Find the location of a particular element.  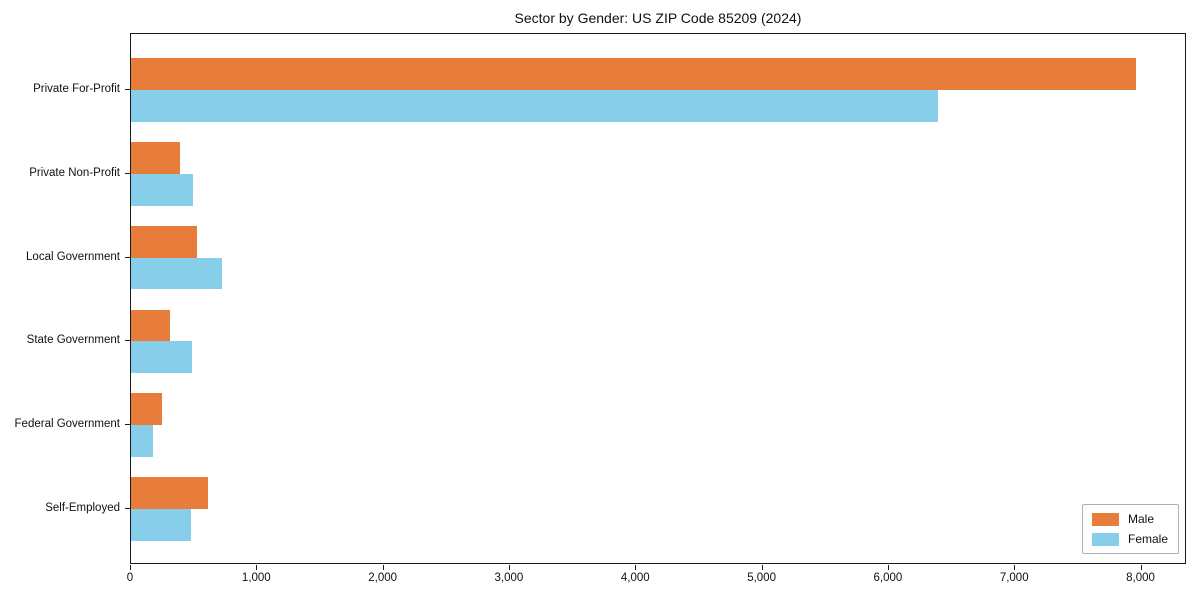

legend-label-female: Female is located at coordinates (1147, 539).